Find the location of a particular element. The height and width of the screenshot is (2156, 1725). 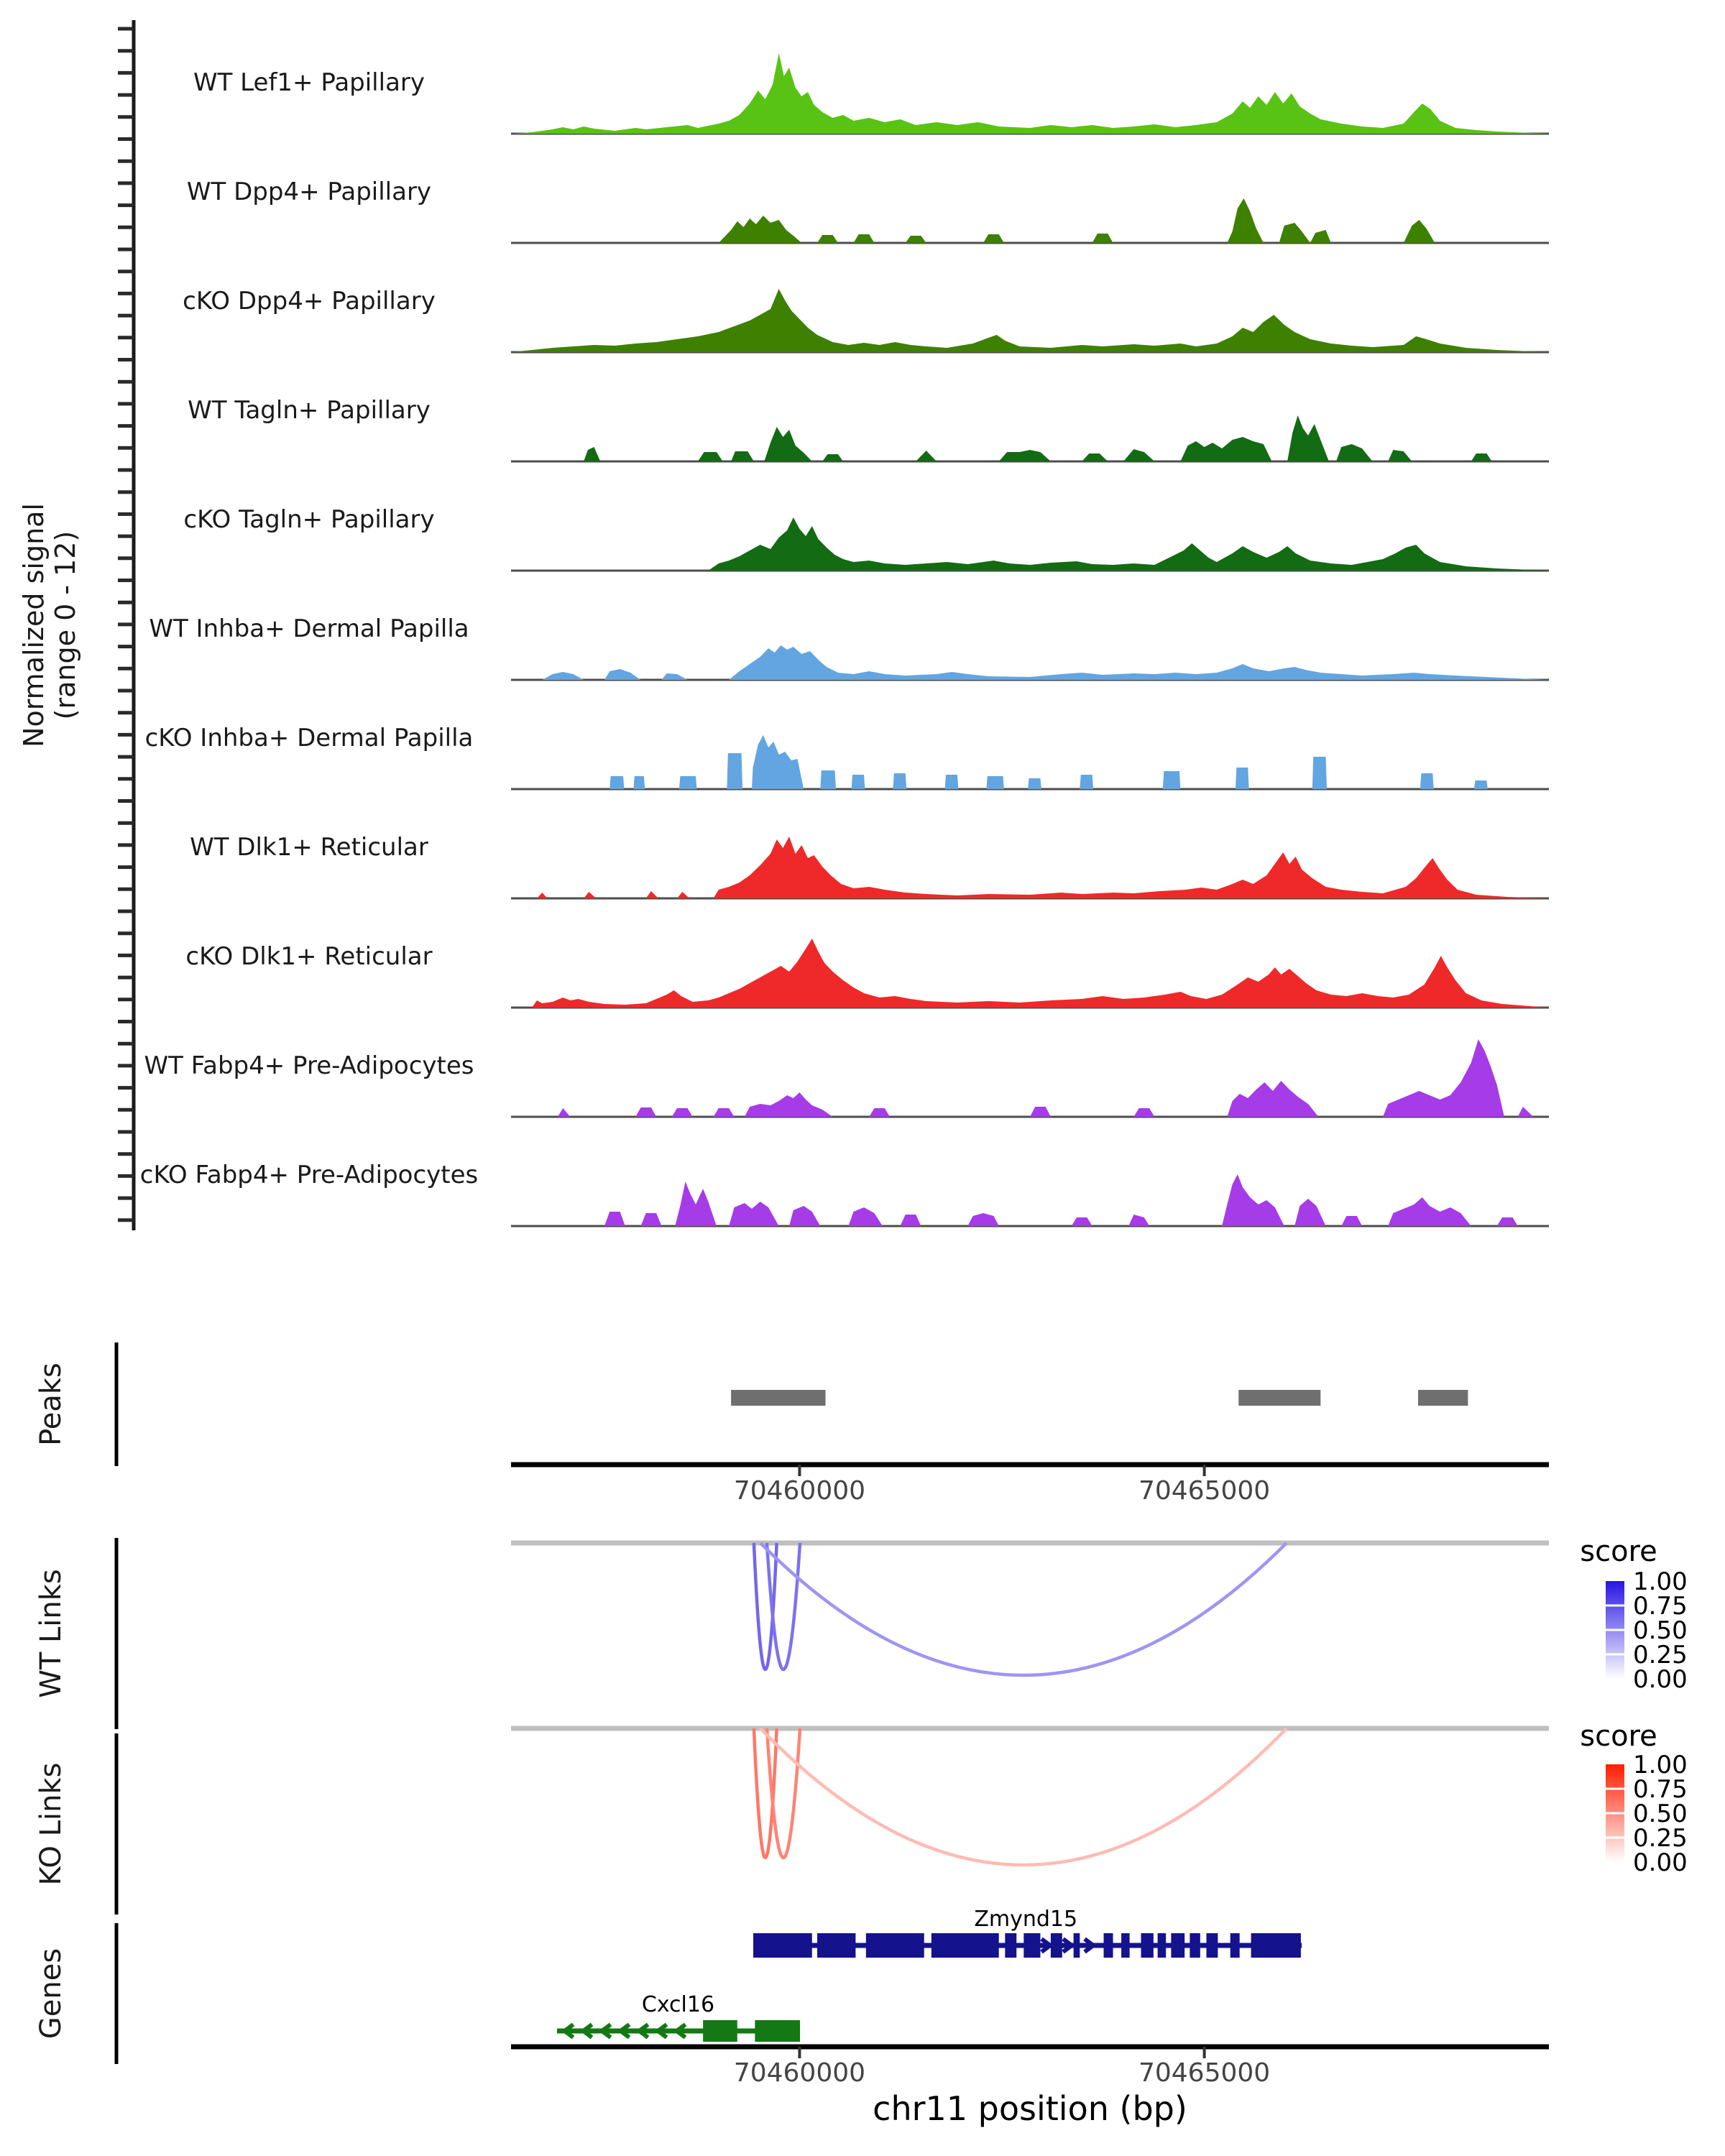

y-axis-title-line1: Normalized signal is located at coordinates (34, 625).